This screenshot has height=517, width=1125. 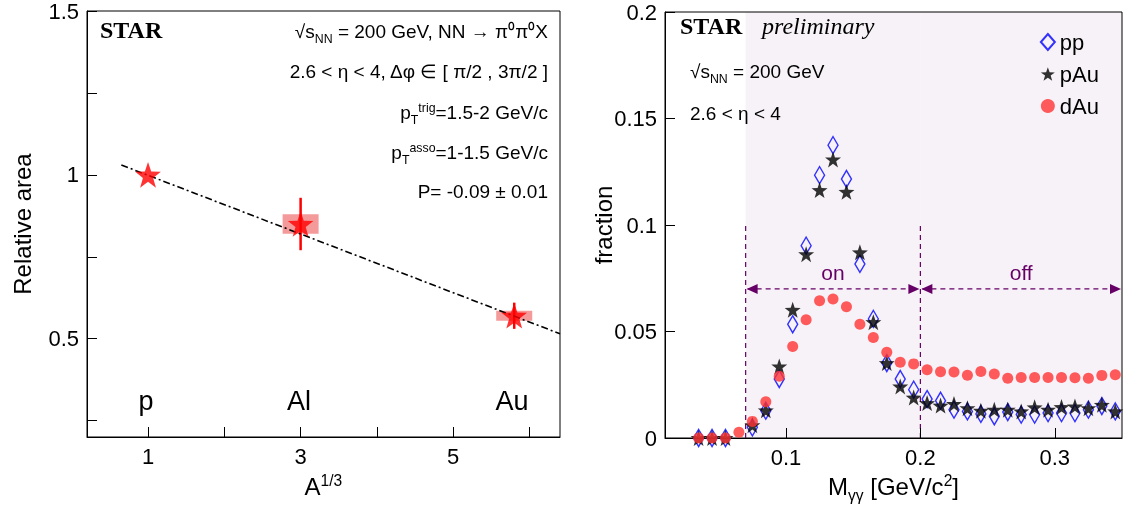 I want to click on y-tick-label: 0, so click(x=650, y=438).